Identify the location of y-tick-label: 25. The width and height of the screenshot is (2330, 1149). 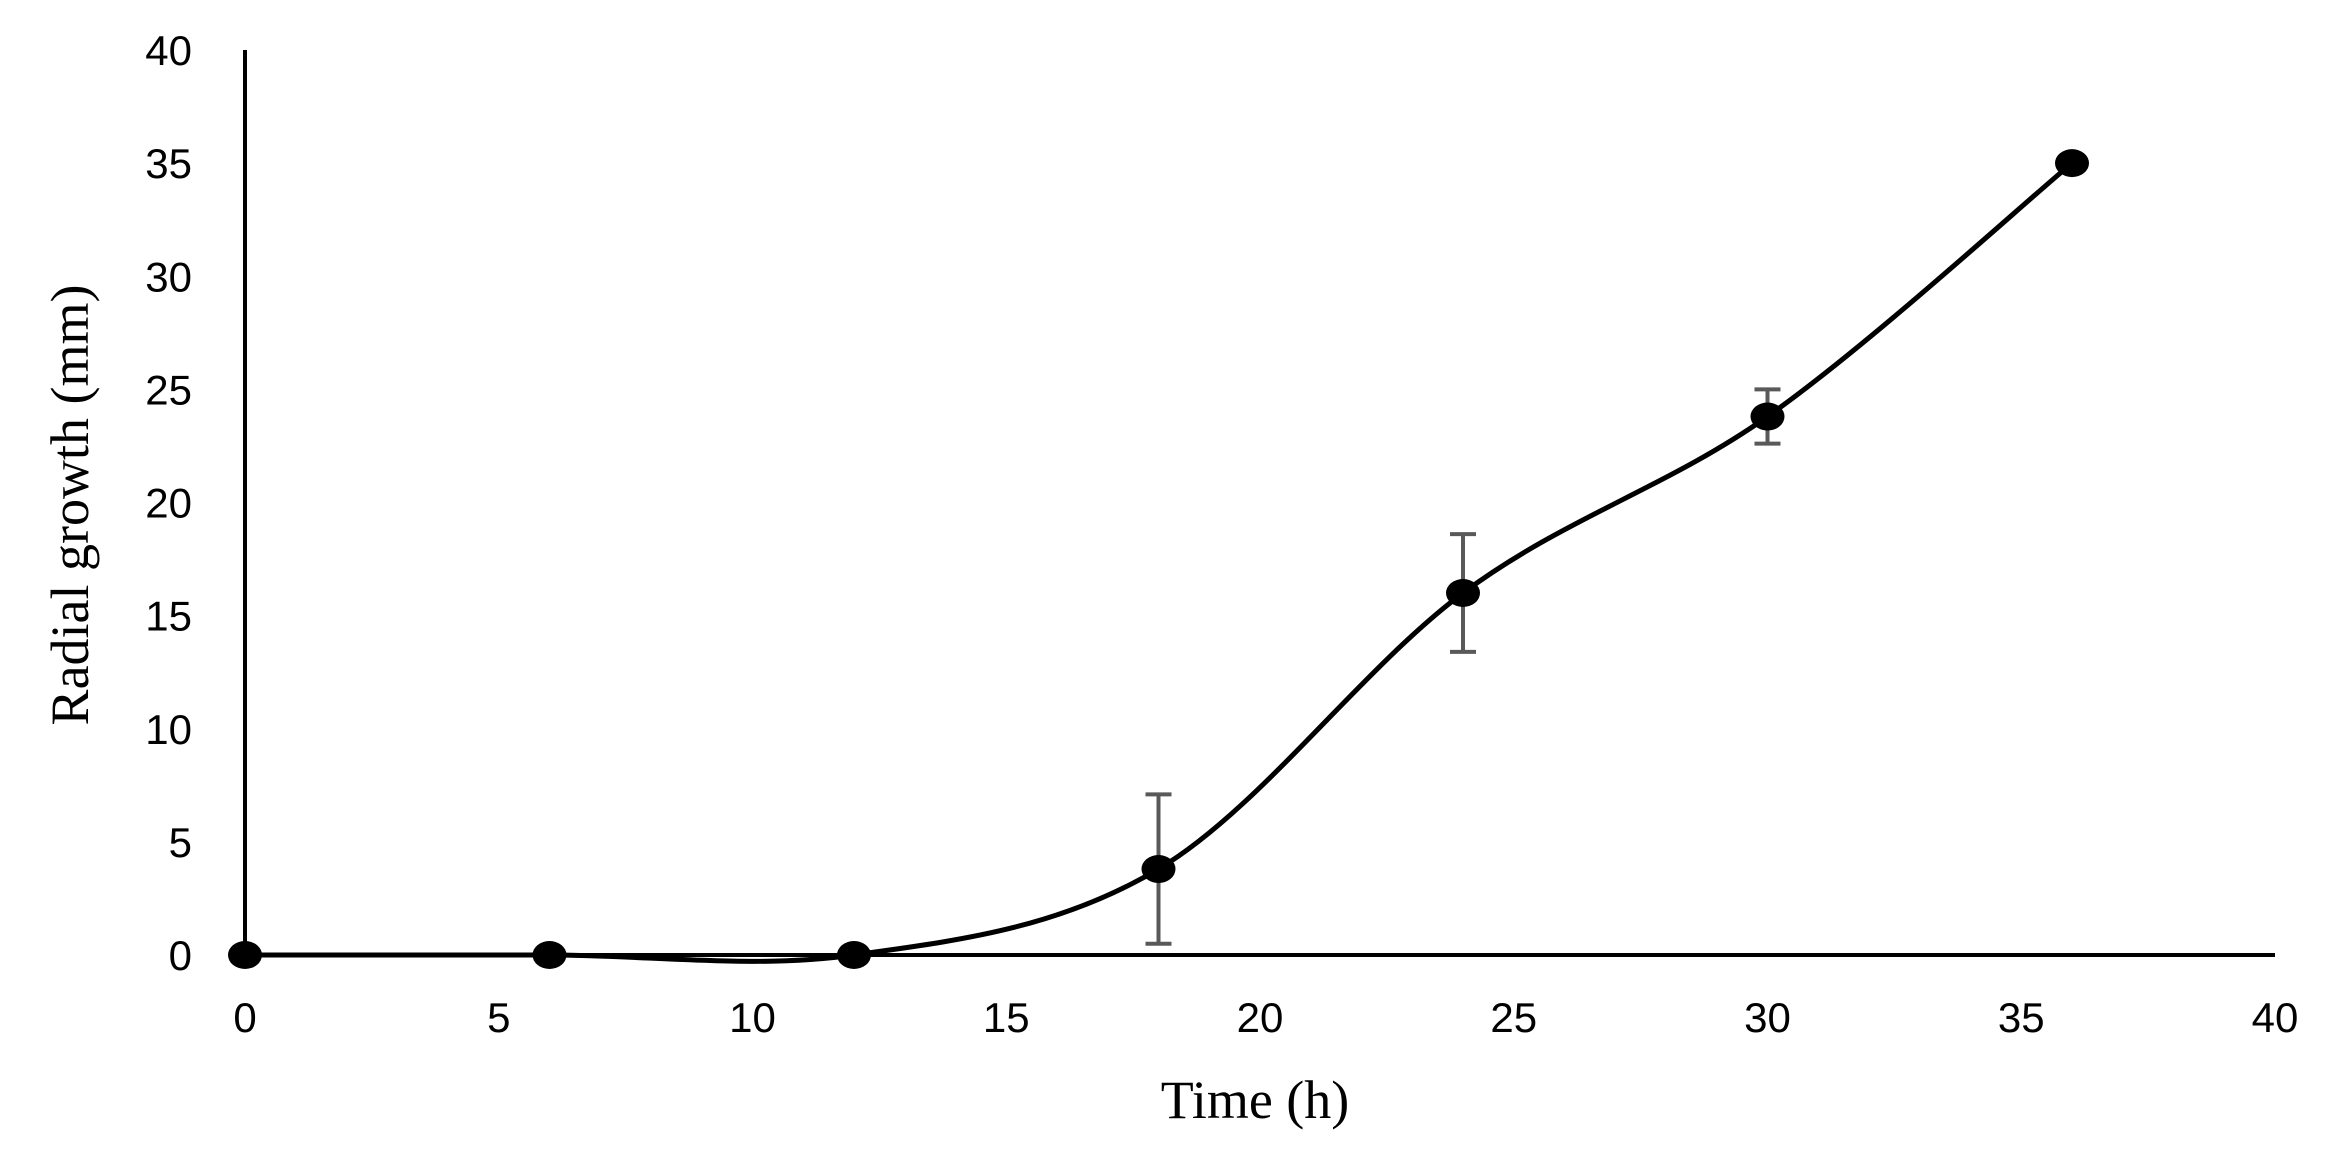
(168, 389).